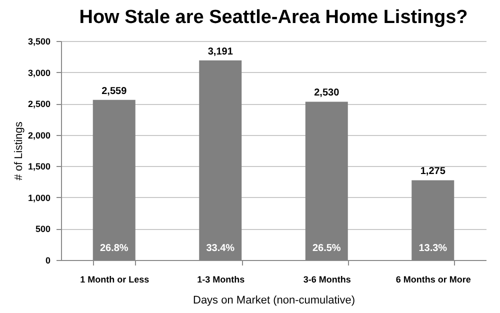  Describe the element at coordinates (39, 197) in the screenshot. I see `y-tick-label: 1,000` at that location.